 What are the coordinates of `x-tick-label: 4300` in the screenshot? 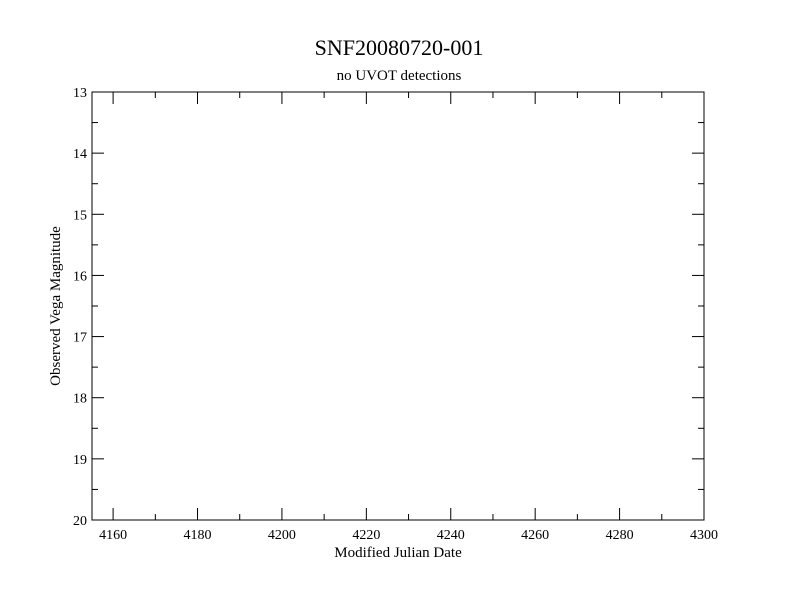 It's located at (704, 535).